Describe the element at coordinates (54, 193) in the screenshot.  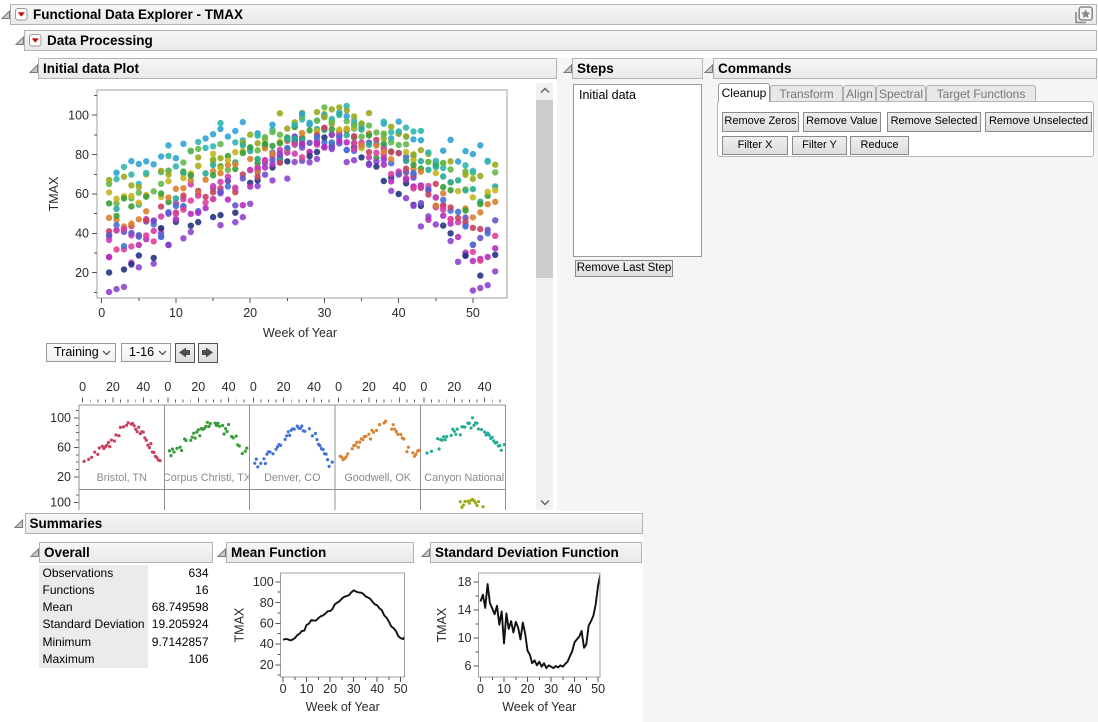
I see `svg-text: TMAX` at that location.